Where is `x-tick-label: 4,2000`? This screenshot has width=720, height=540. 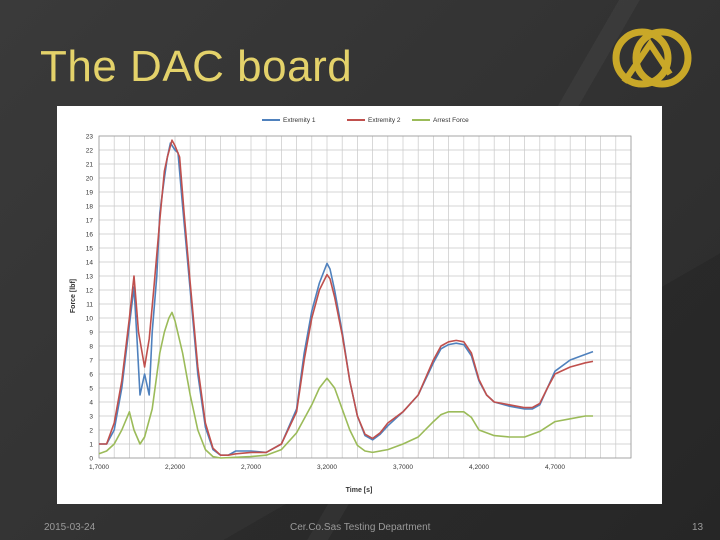
x-tick-label: 4,2000 is located at coordinates (479, 467).